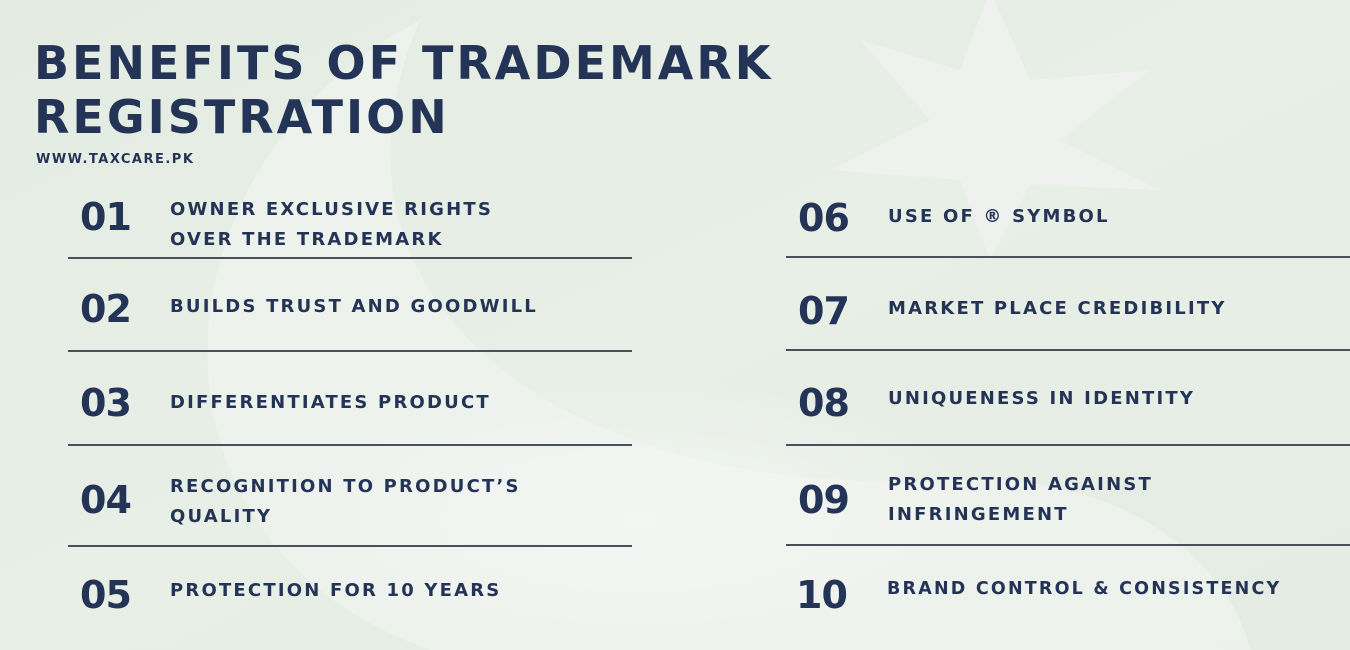  What do you see at coordinates (1084, 589) in the screenshot?
I see `benefit-label: BRAND CONTROL & CONSISTENCY` at bounding box center [1084, 589].